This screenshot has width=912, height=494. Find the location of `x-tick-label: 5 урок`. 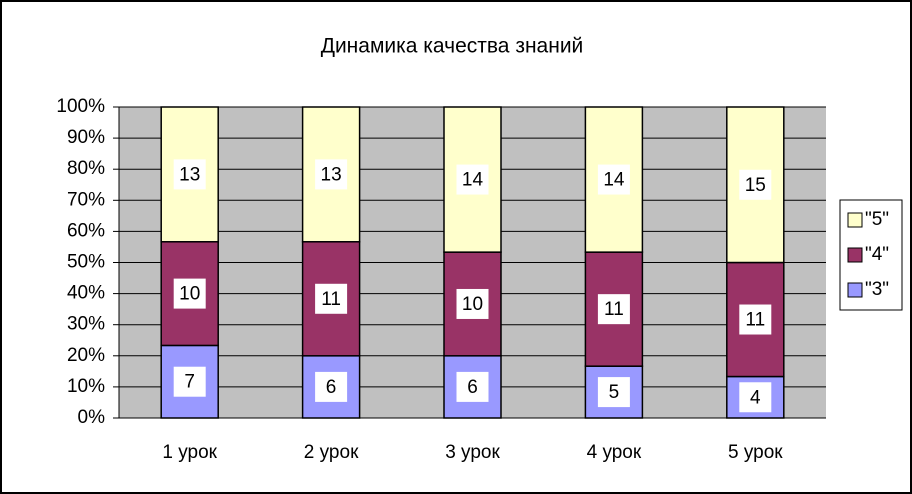

x-tick-label: 5 урок is located at coordinates (755, 452).